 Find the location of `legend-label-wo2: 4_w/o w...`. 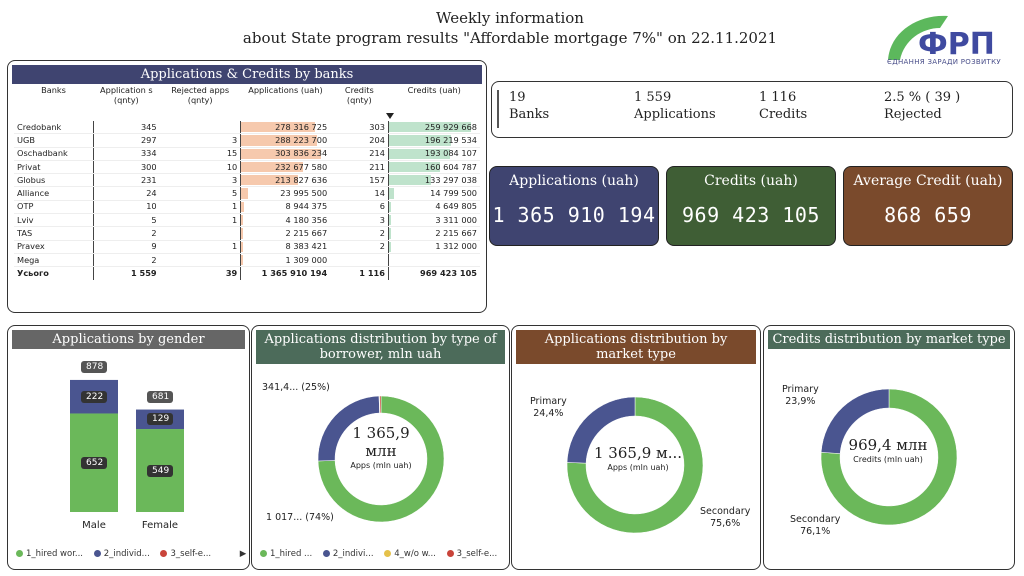

legend-label-wo2: 4_w/o w... is located at coordinates (415, 554).